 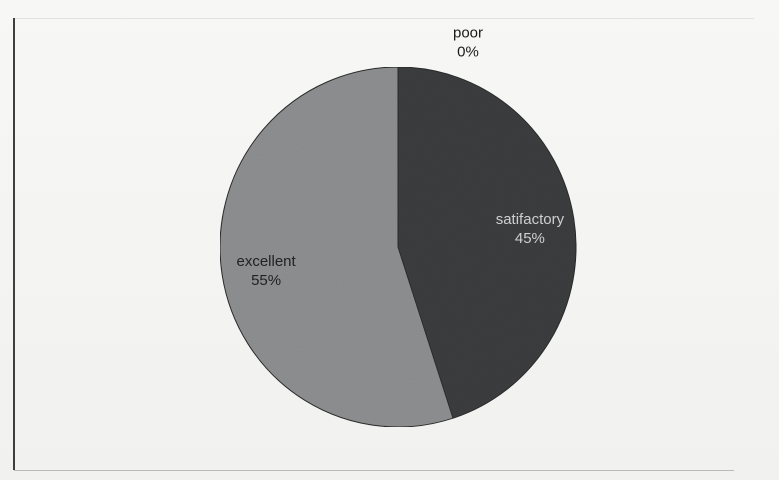 I want to click on slice-label-excellent: excellent, so click(x=266, y=261).